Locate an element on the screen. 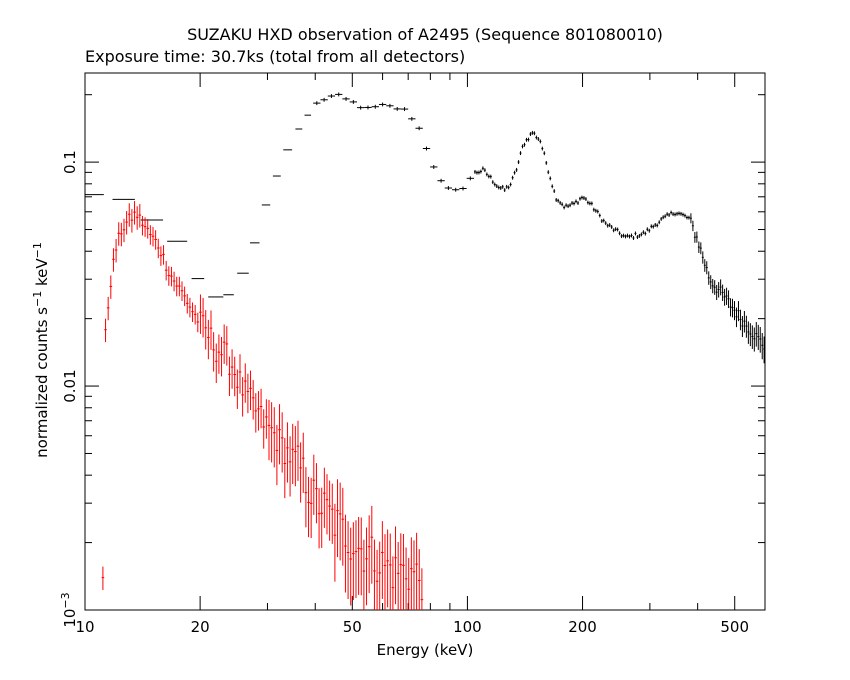 The height and width of the screenshot is (680, 850). x-tick-label: 200 is located at coordinates (582, 627).